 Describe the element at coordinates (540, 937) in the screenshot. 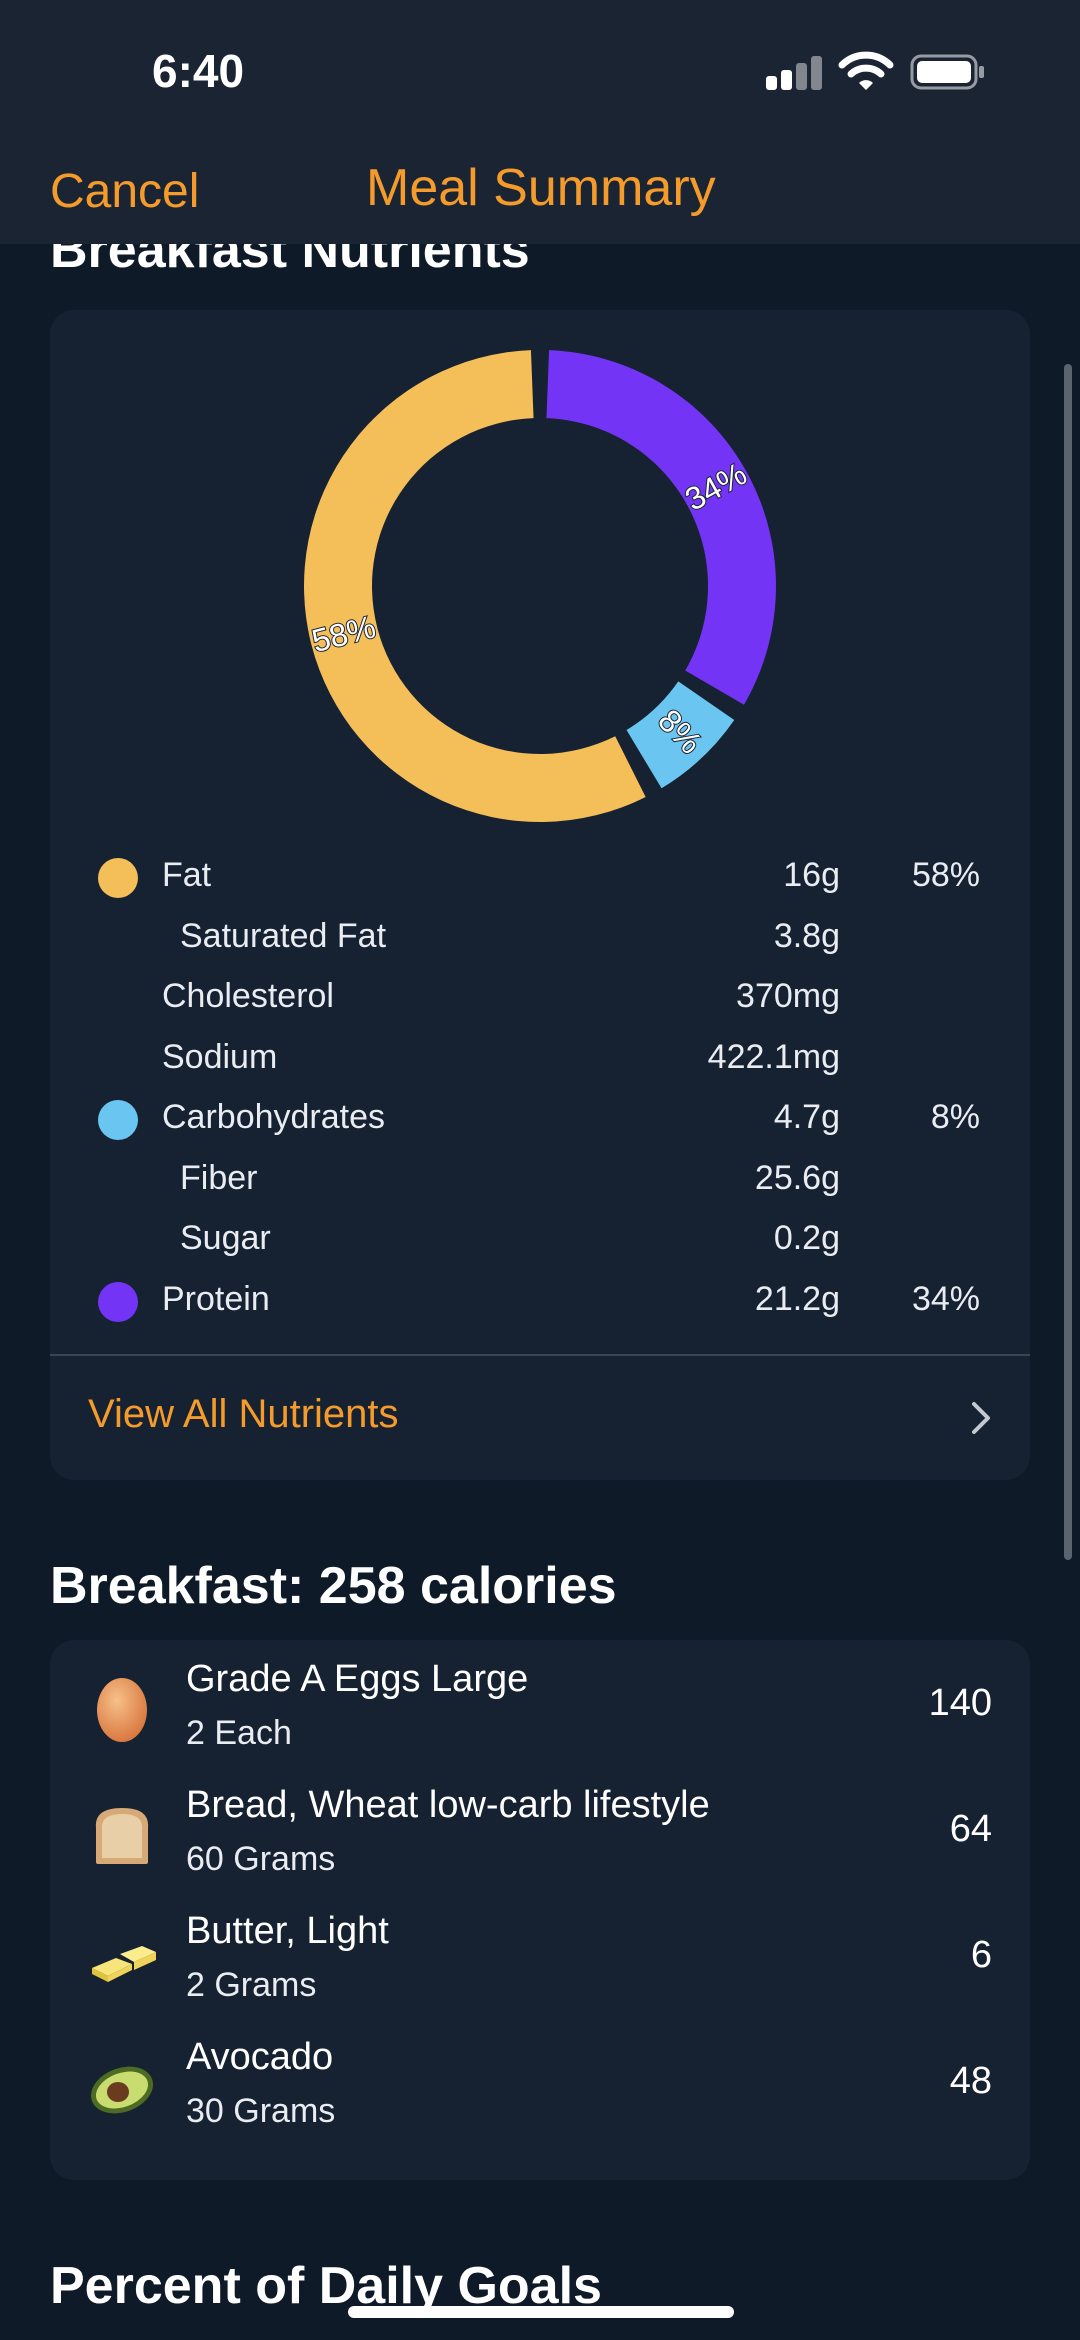

I see `nutrient-row: Saturated Fat 3.8g` at that location.